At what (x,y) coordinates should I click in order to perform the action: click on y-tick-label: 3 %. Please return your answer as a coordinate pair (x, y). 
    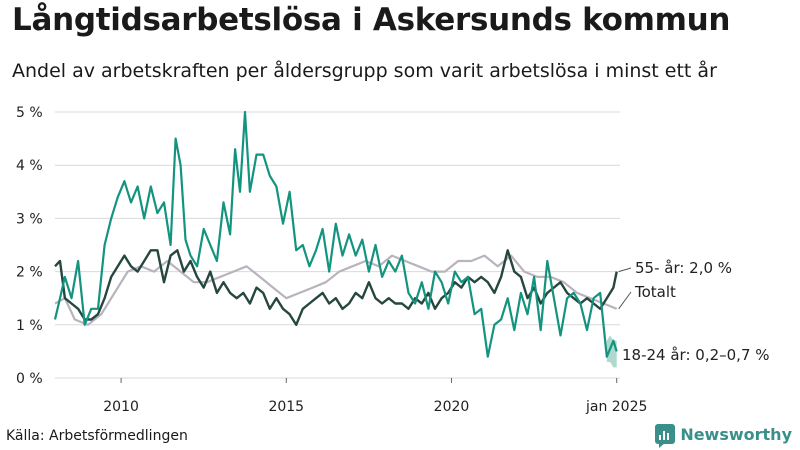
    Looking at the image, I should click on (29, 219).